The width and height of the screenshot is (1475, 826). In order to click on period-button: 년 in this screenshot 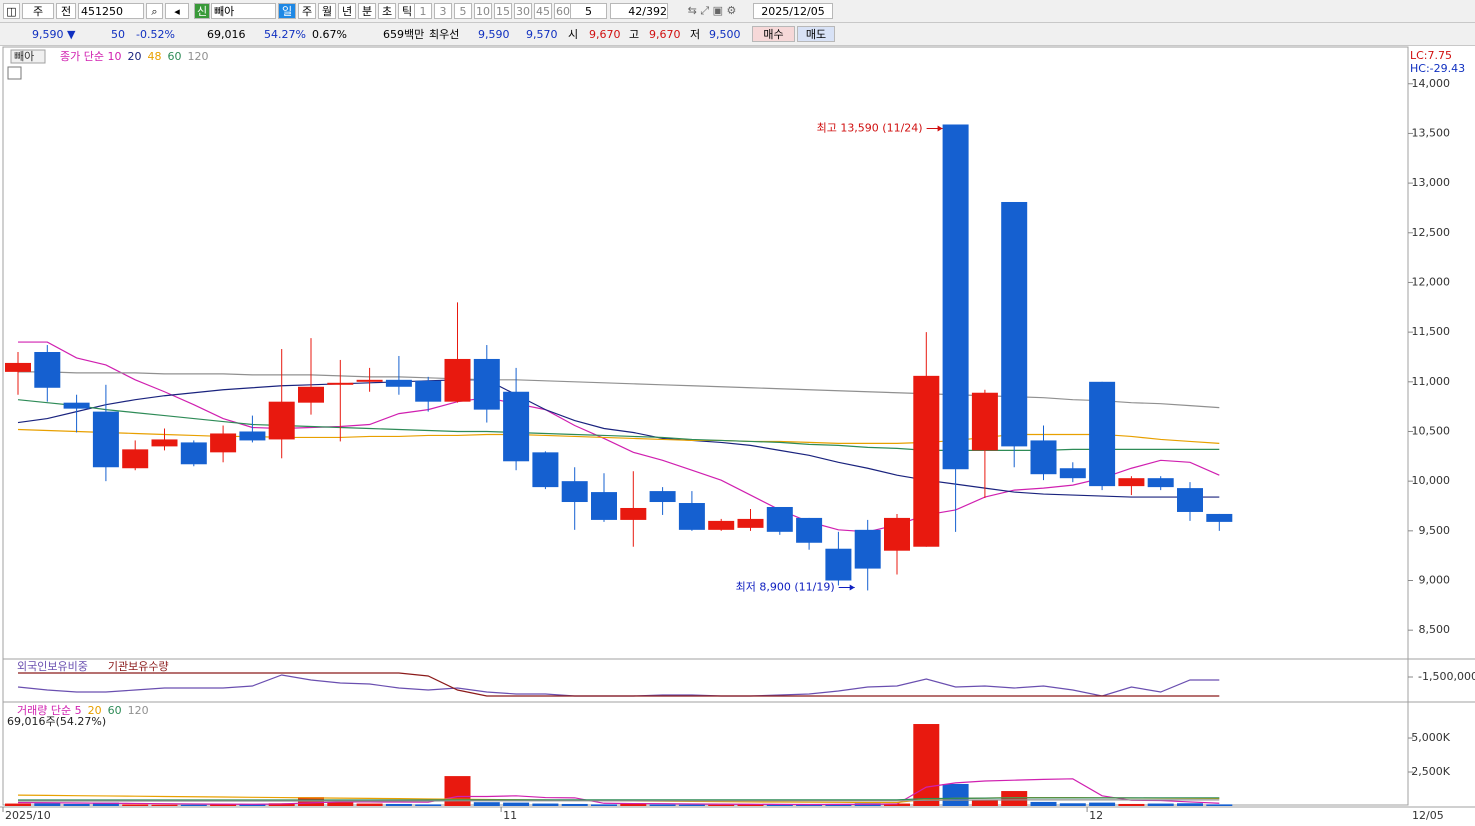, I will do `click(347, 11)`.